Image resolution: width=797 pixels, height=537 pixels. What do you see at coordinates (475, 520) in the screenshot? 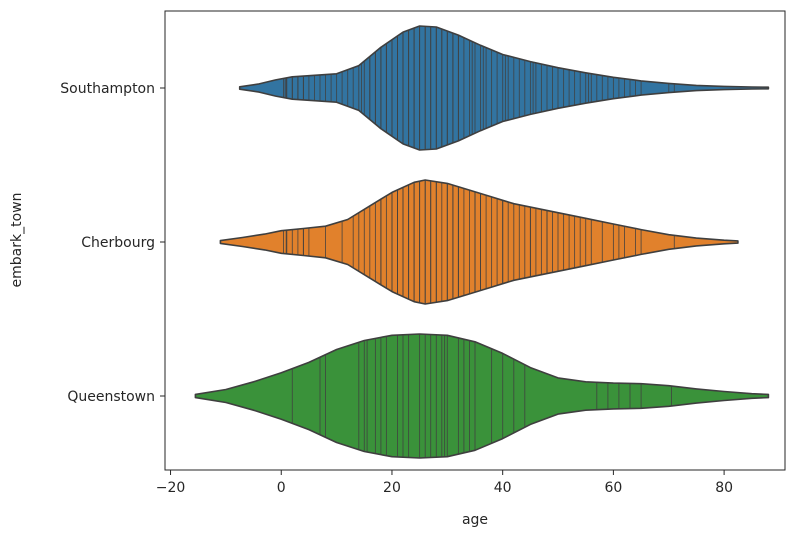
I see `x-axis-label: age` at bounding box center [475, 520].